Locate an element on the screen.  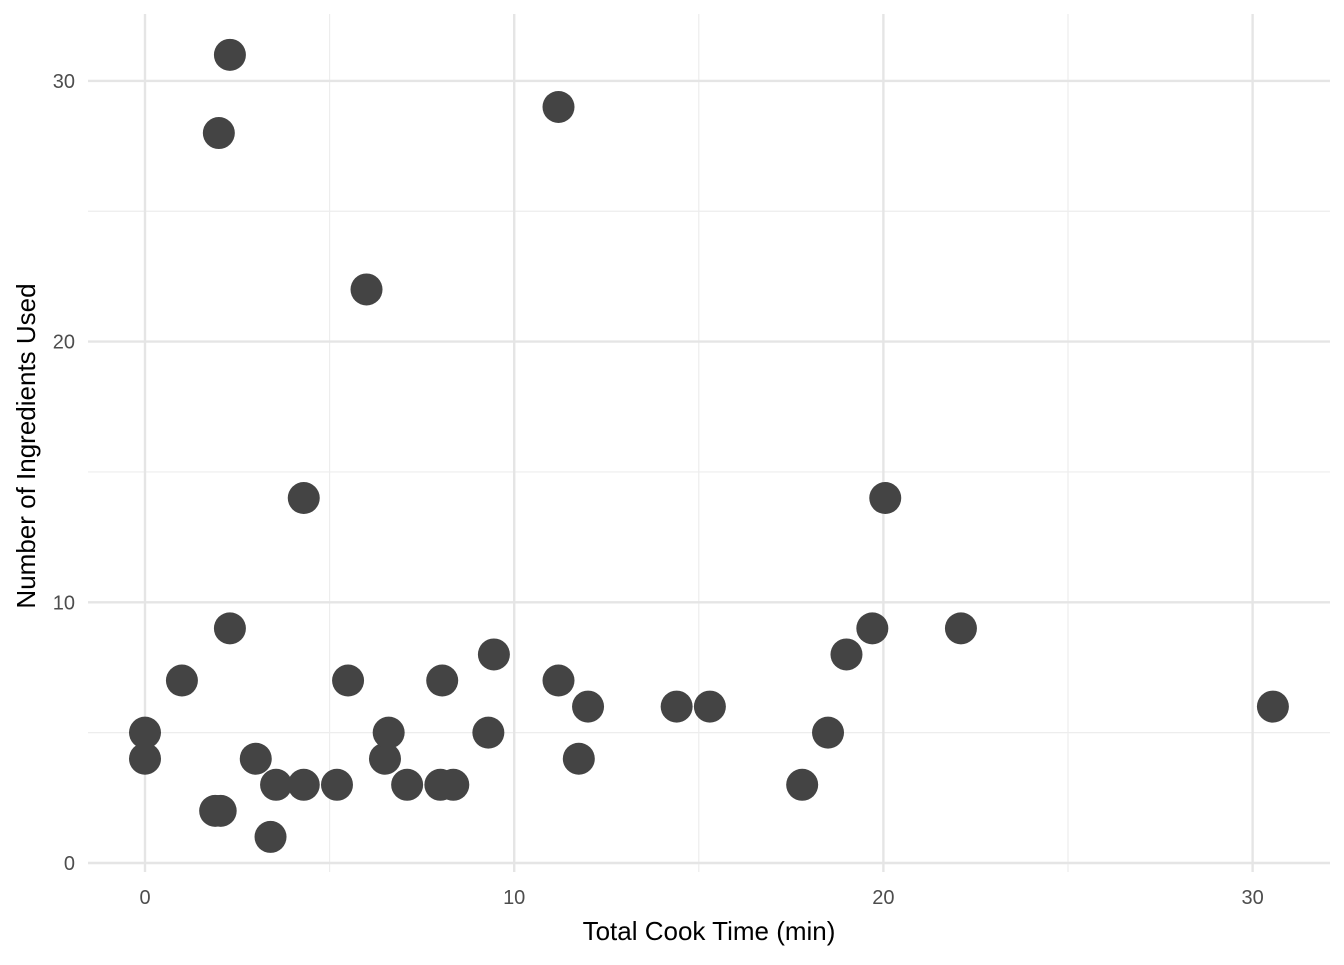
x-axis-title: Total Cook Time (min) is located at coordinates (709, 931).